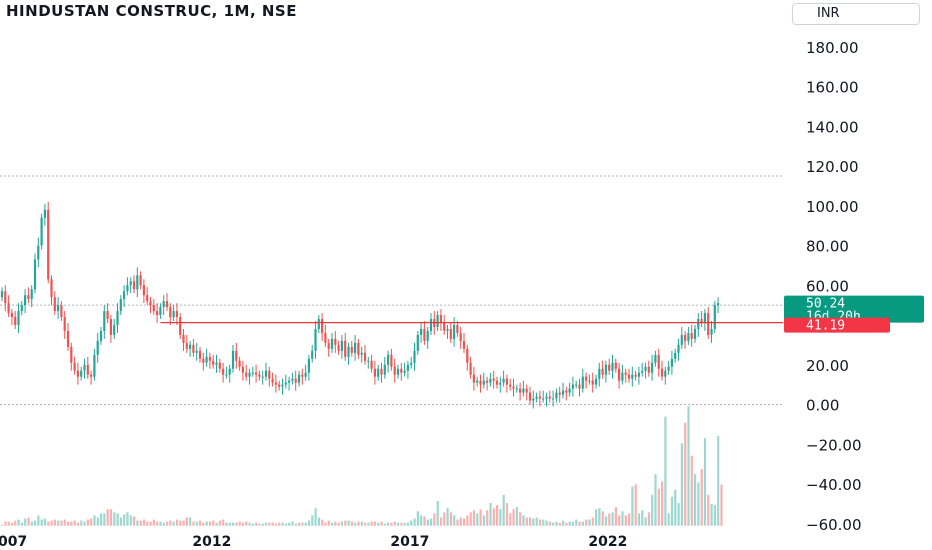  What do you see at coordinates (825, 304) in the screenshot?
I see `current-price-label: 50.24` at bounding box center [825, 304].